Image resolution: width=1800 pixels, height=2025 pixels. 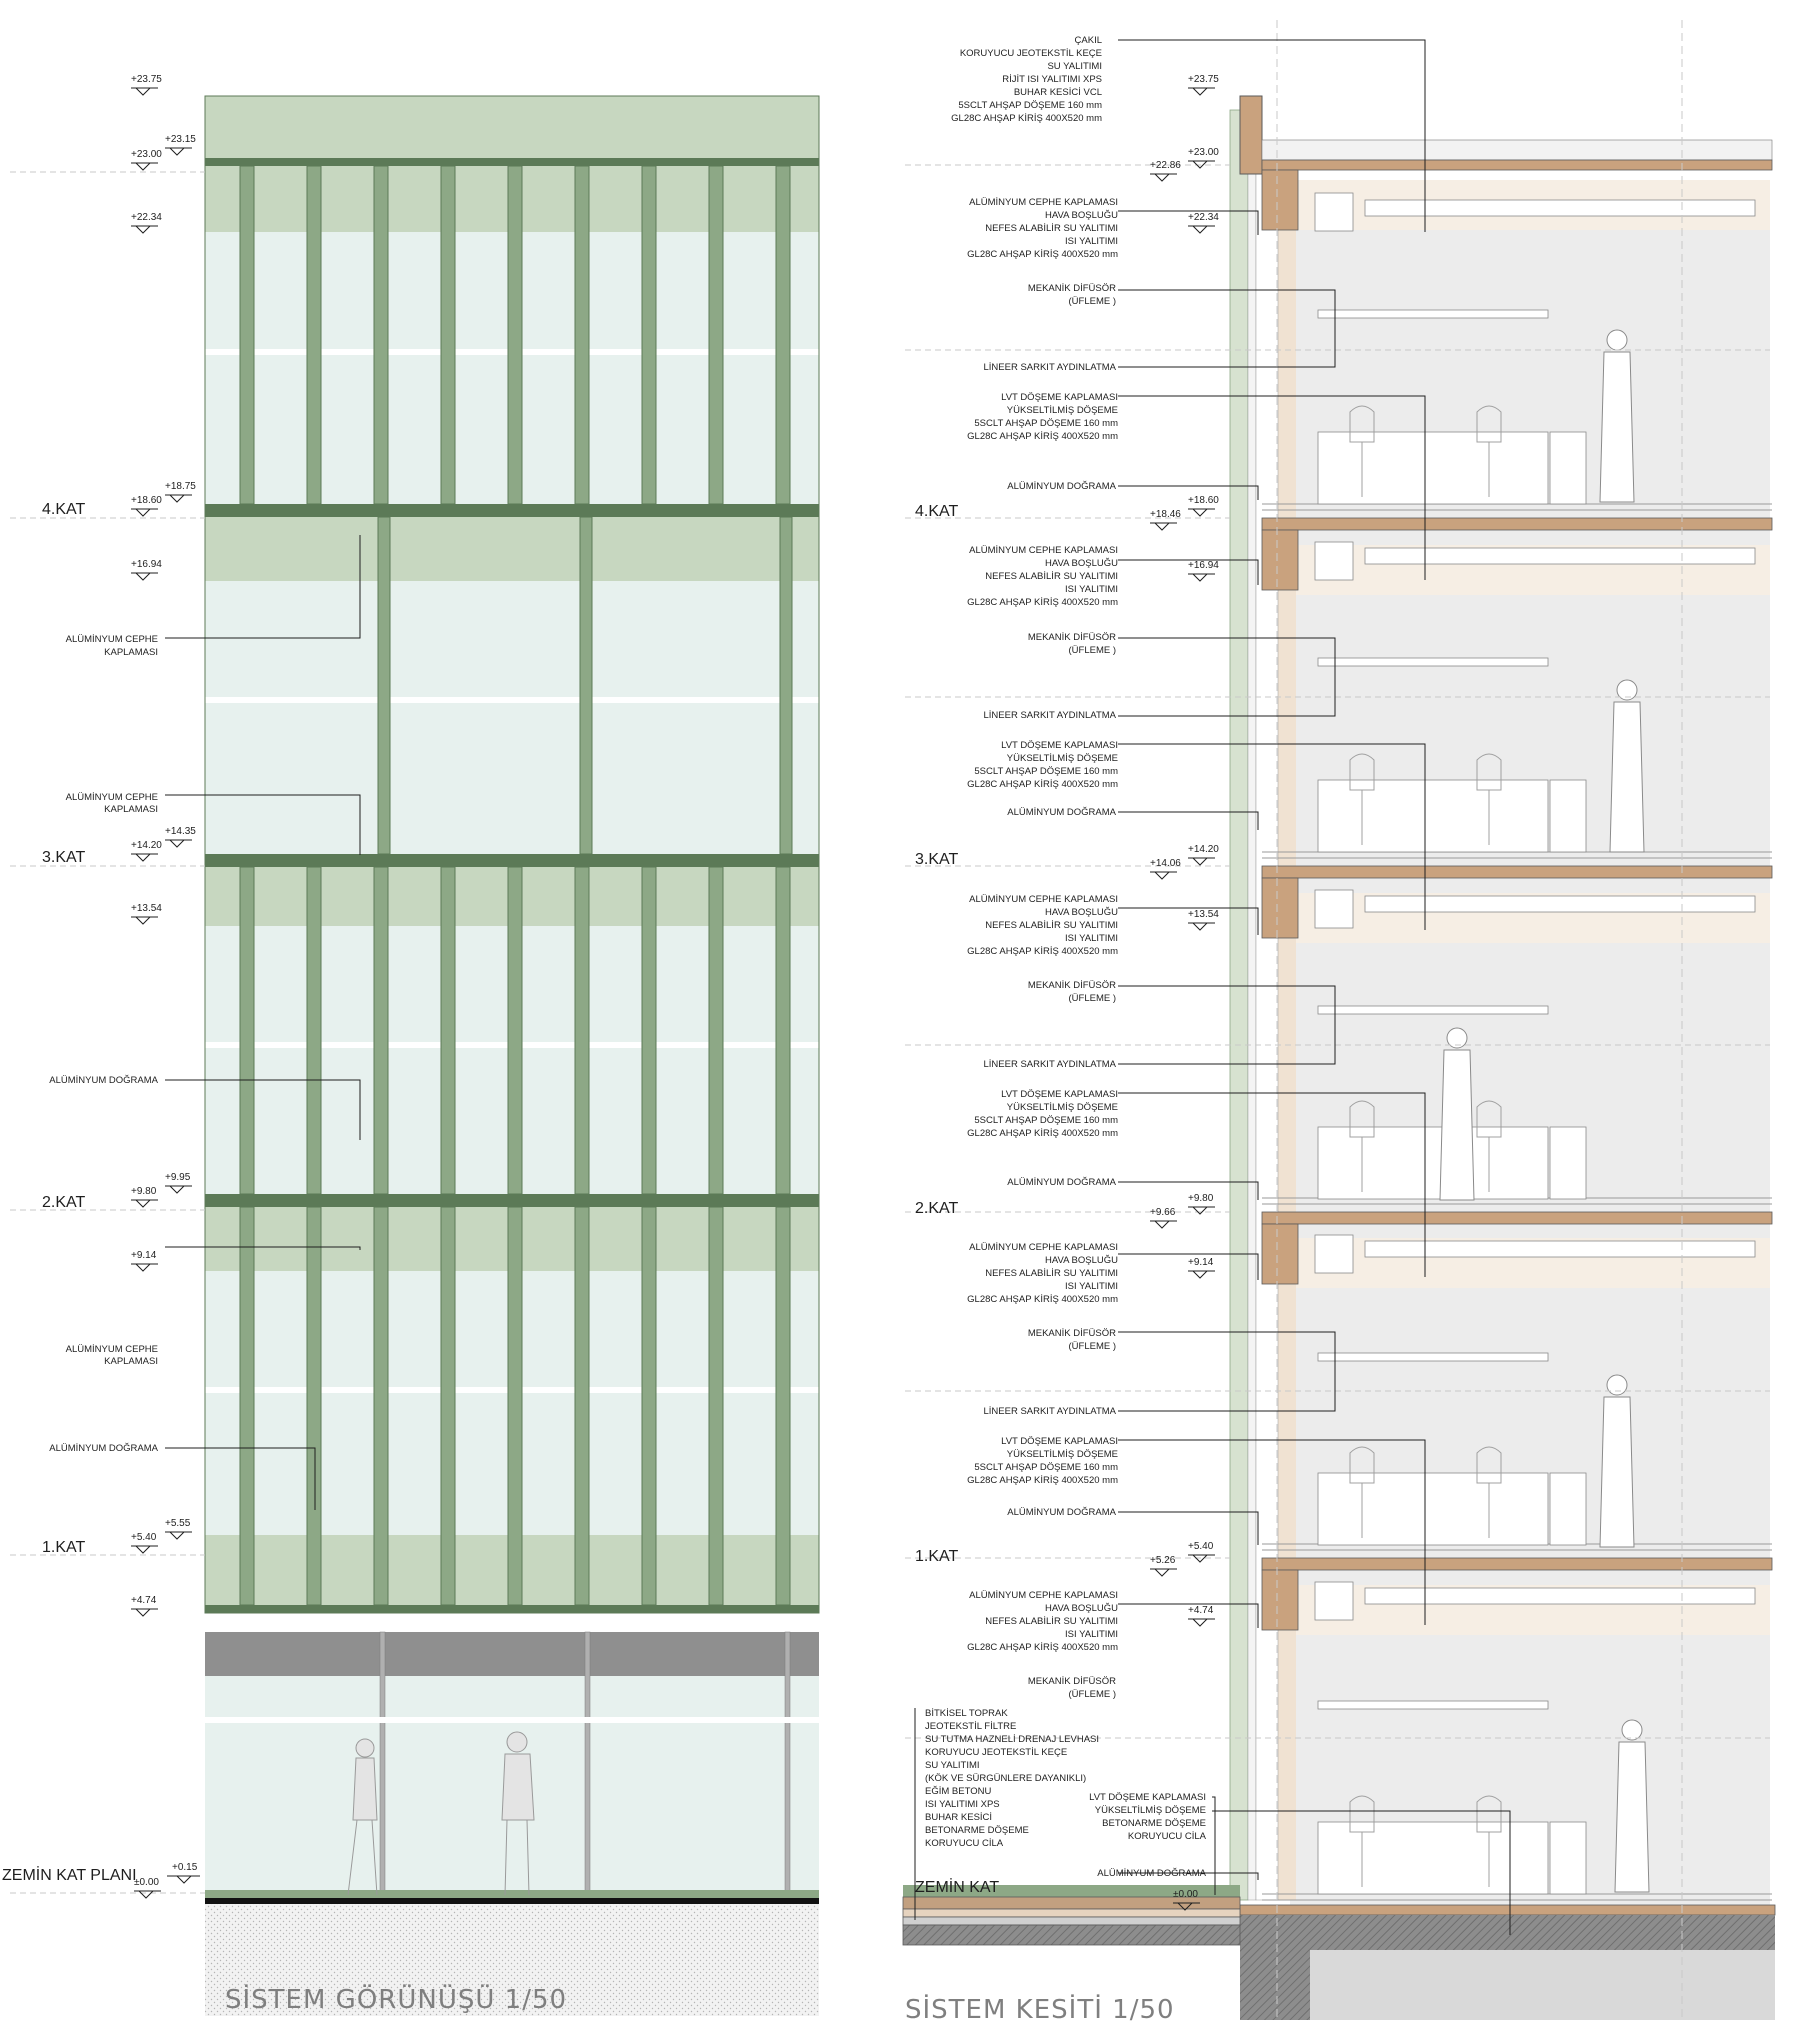 I want to click on ground-layer: BUHAR KESİCİ, so click(x=958, y=1817).